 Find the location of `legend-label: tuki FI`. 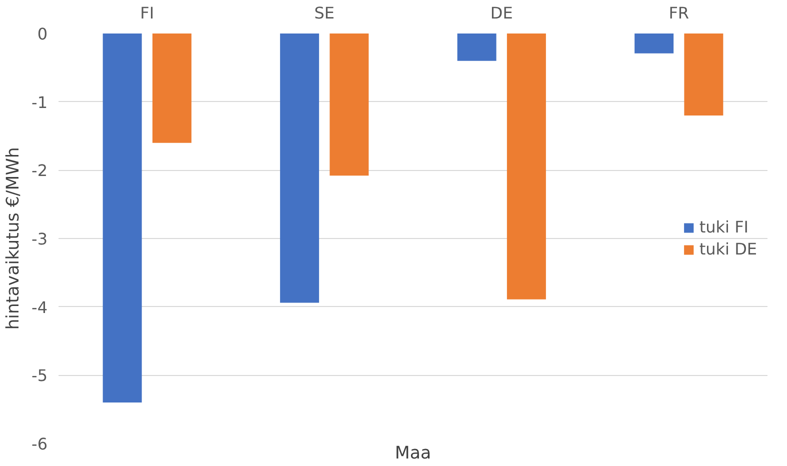

legend-label: tuki FI is located at coordinates (723, 227).